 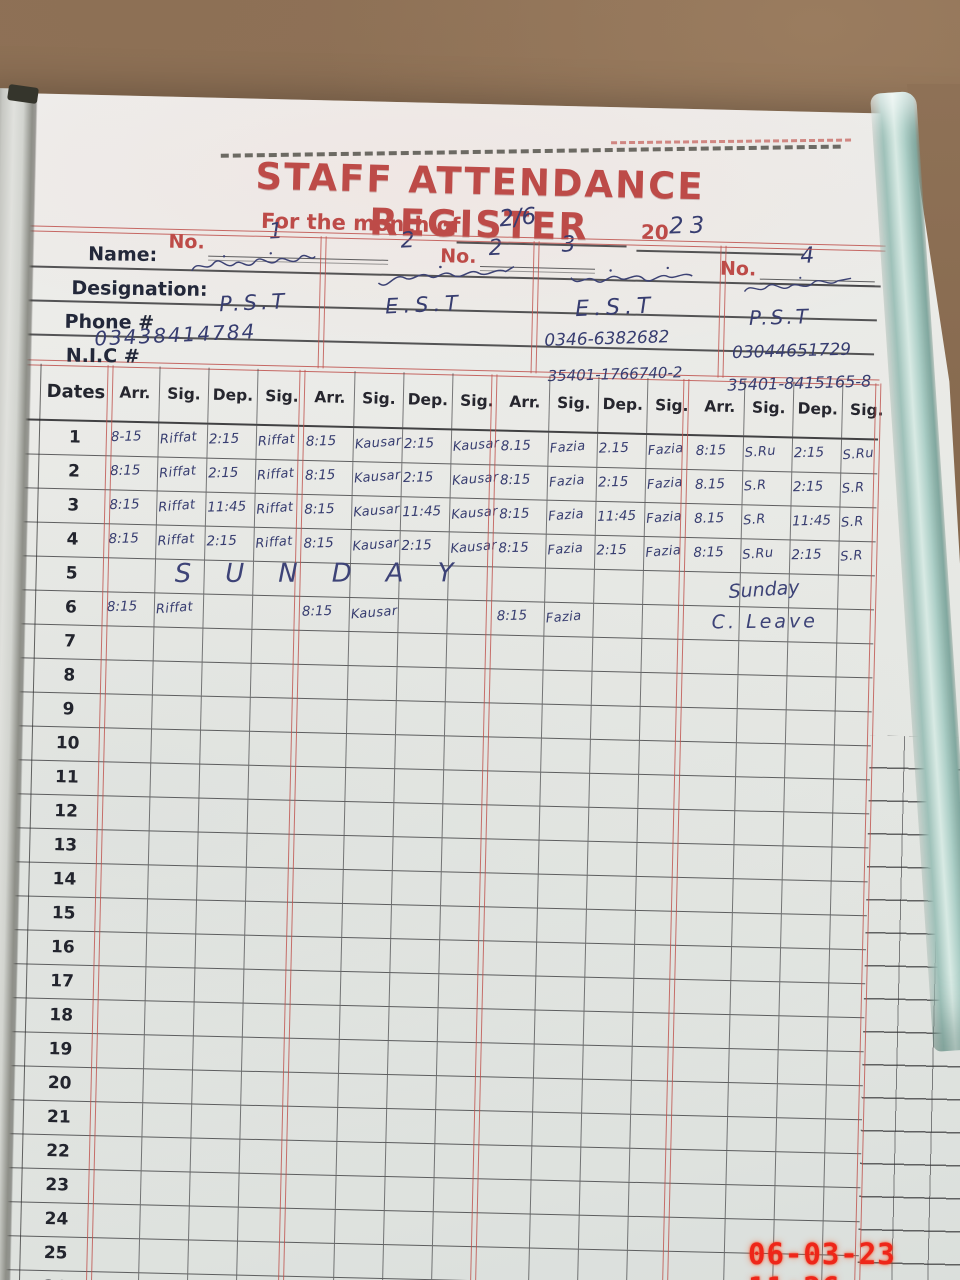 What do you see at coordinates (62, 947) in the screenshot?
I see `date-cell: 16` at bounding box center [62, 947].